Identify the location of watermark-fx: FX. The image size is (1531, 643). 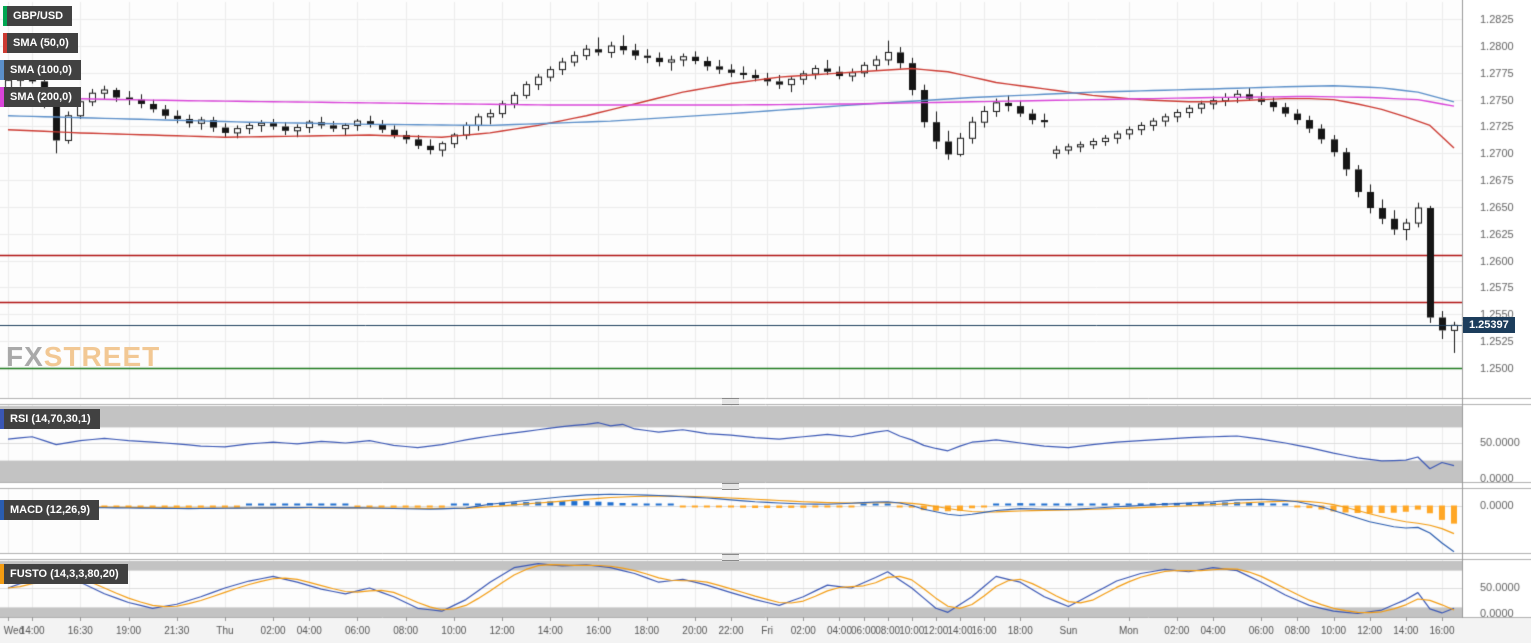
(25, 356).